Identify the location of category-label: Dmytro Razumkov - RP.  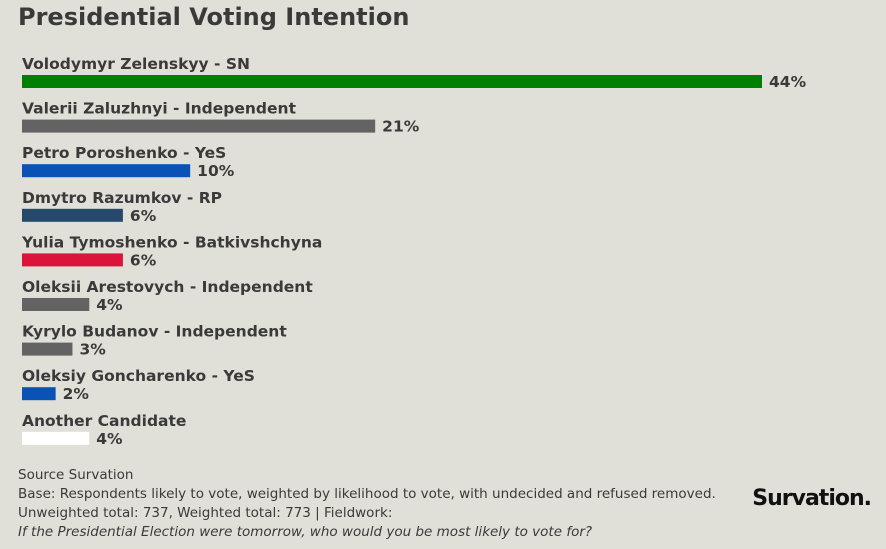
(122, 198).